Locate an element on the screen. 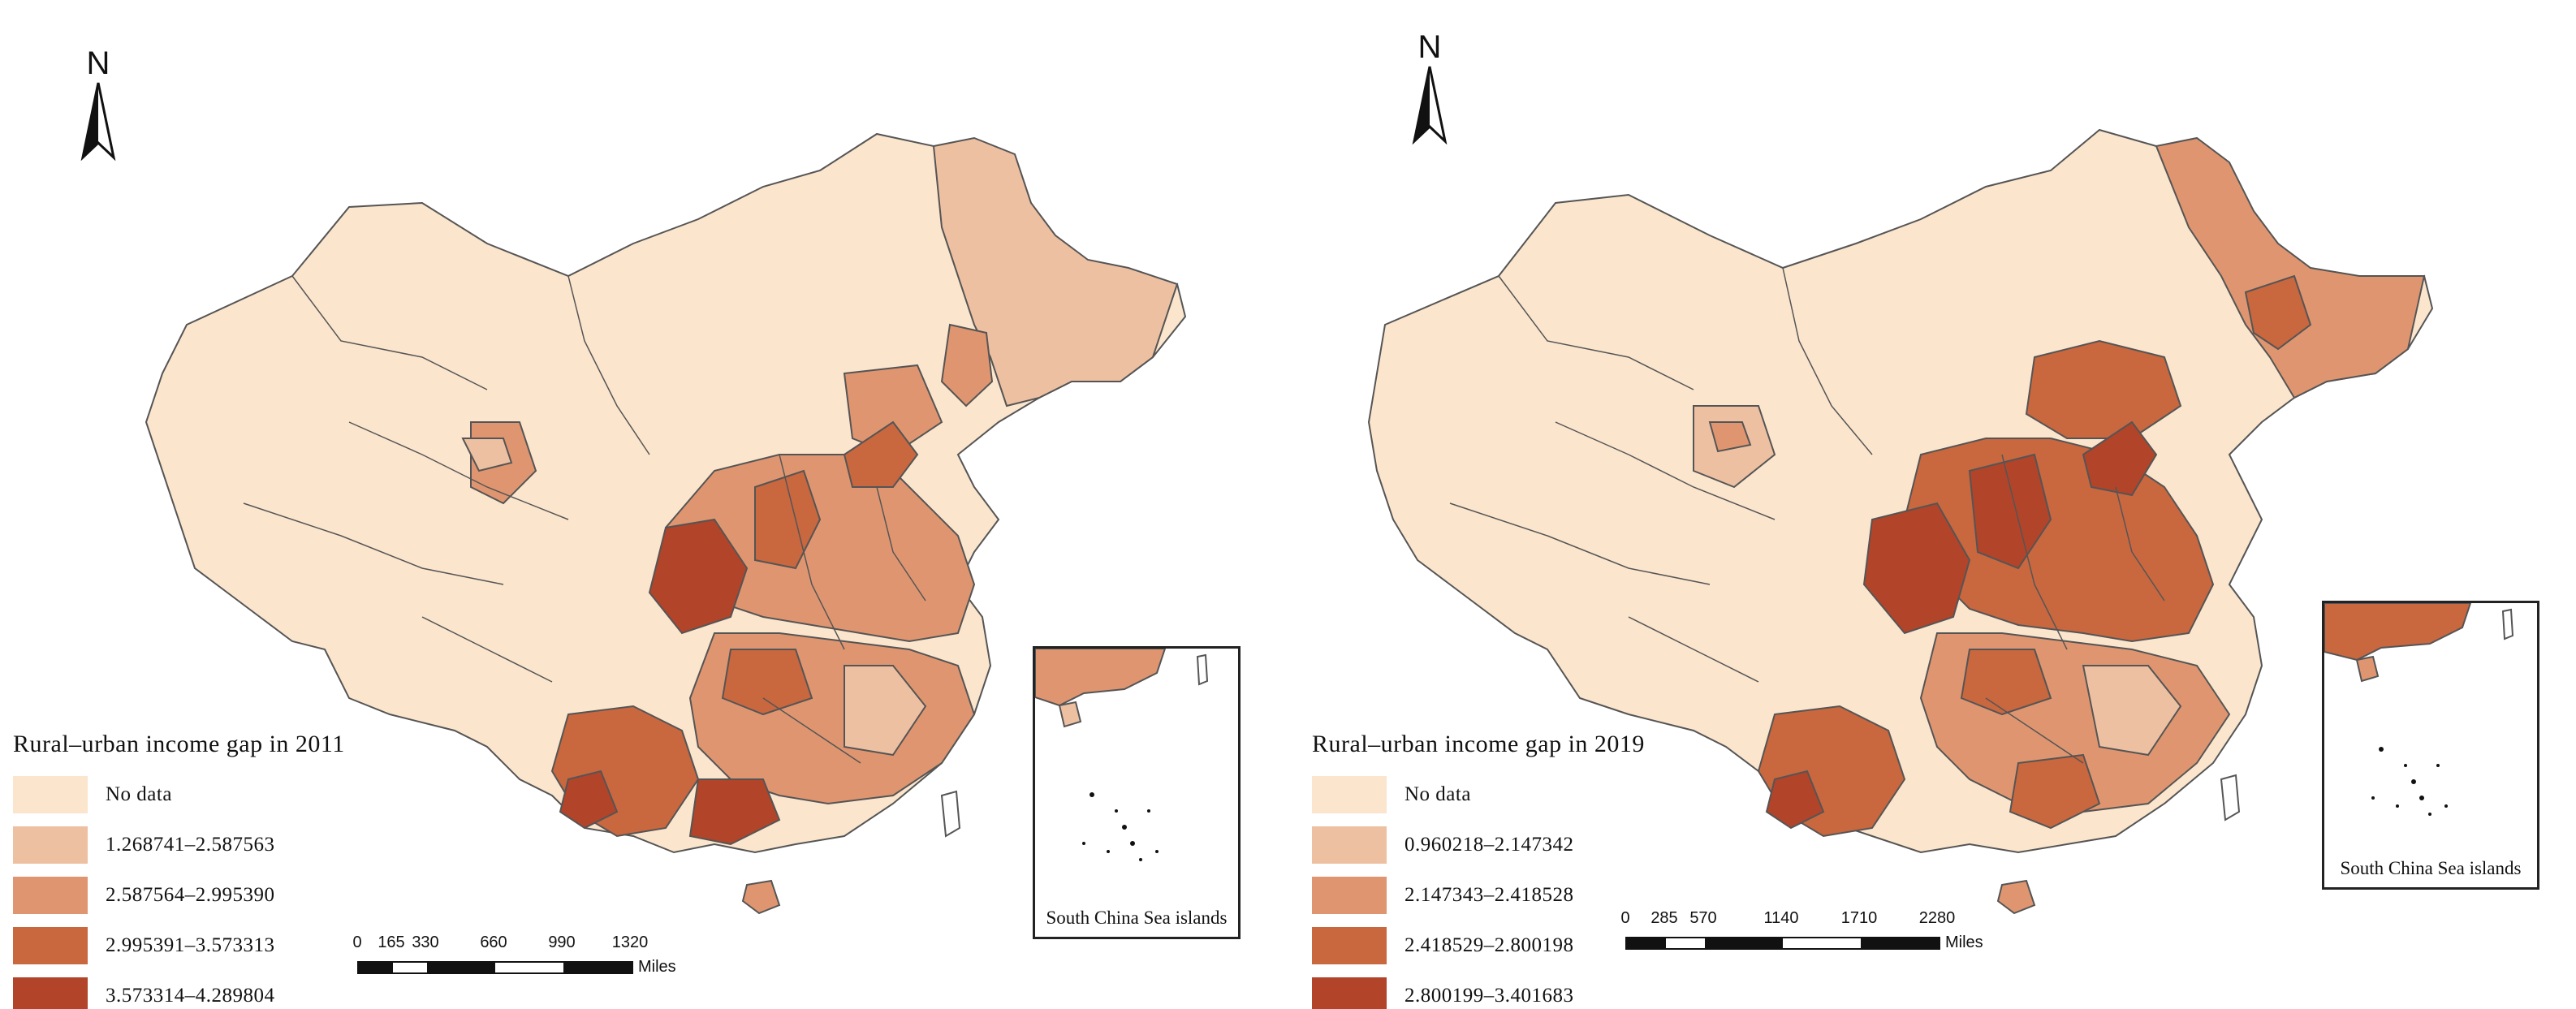  scale-tick: 1320 is located at coordinates (630, 942).